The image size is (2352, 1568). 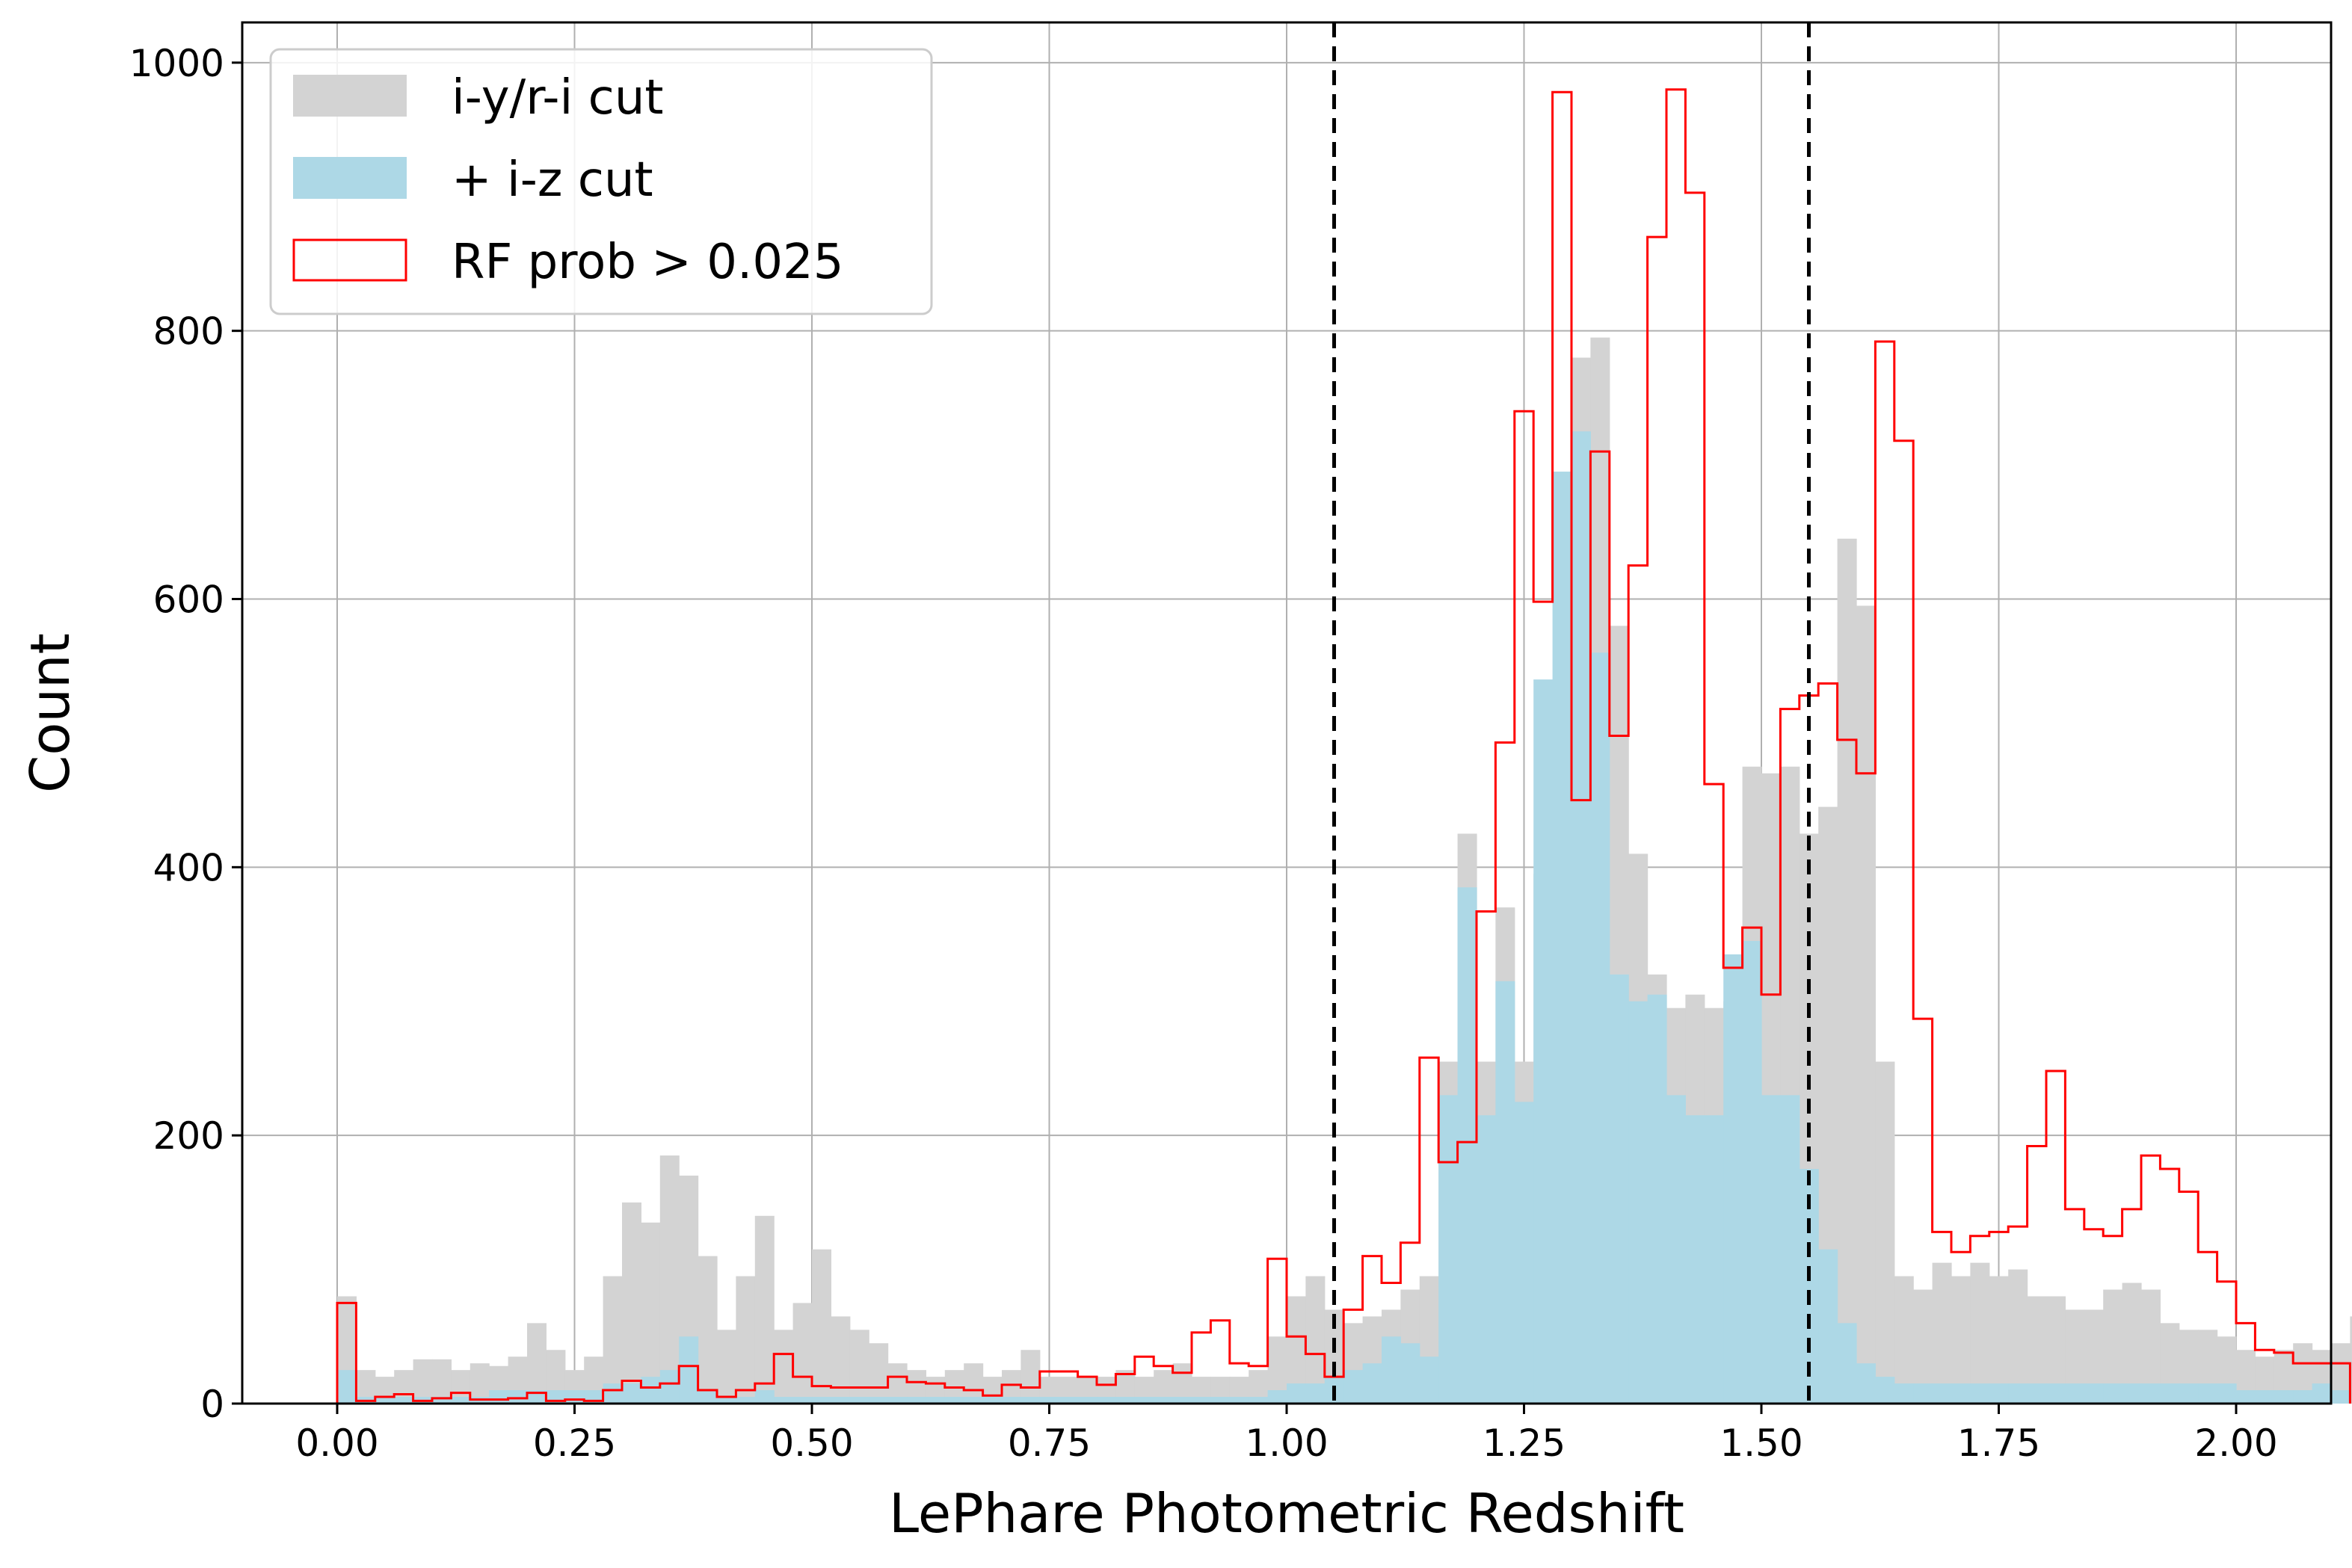 I want to click on legend-swatch, so click(x=350, y=178).